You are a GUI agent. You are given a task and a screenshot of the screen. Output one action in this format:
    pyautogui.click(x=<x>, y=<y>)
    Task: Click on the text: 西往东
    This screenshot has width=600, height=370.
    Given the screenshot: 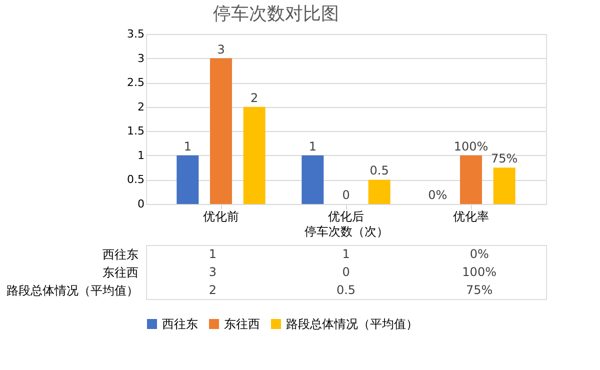 What is the action you would take?
    pyautogui.click(x=120, y=255)
    